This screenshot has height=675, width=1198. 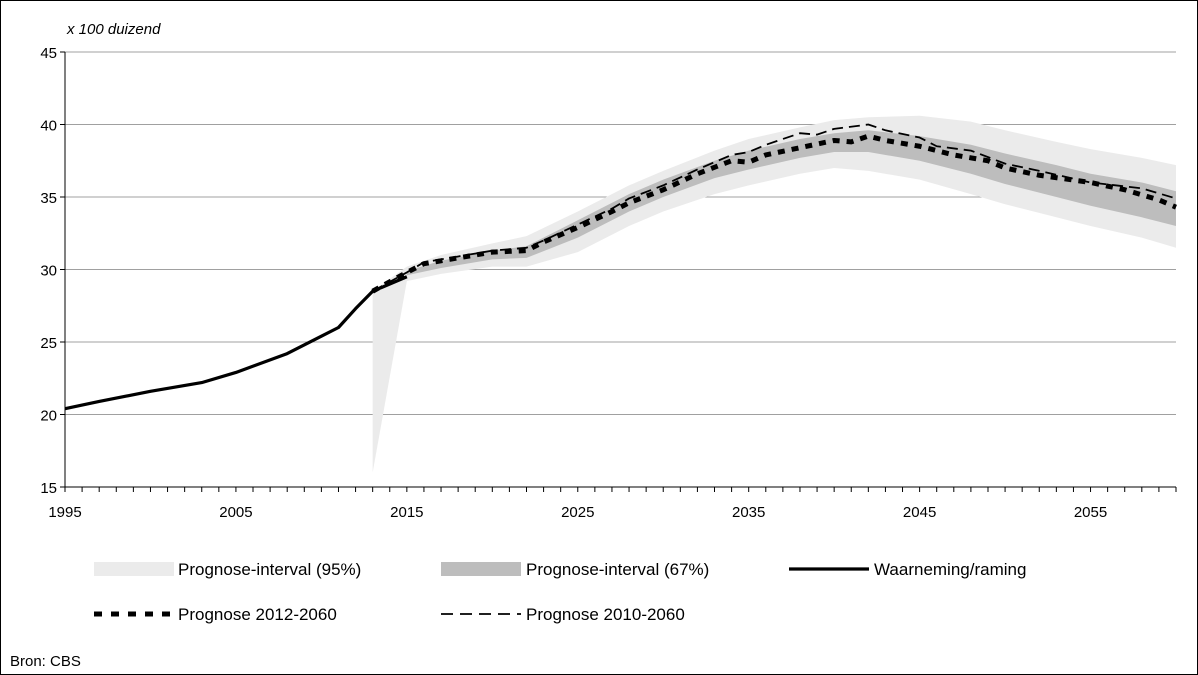 I want to click on x-tick-label: 2055, so click(x=1090, y=512).